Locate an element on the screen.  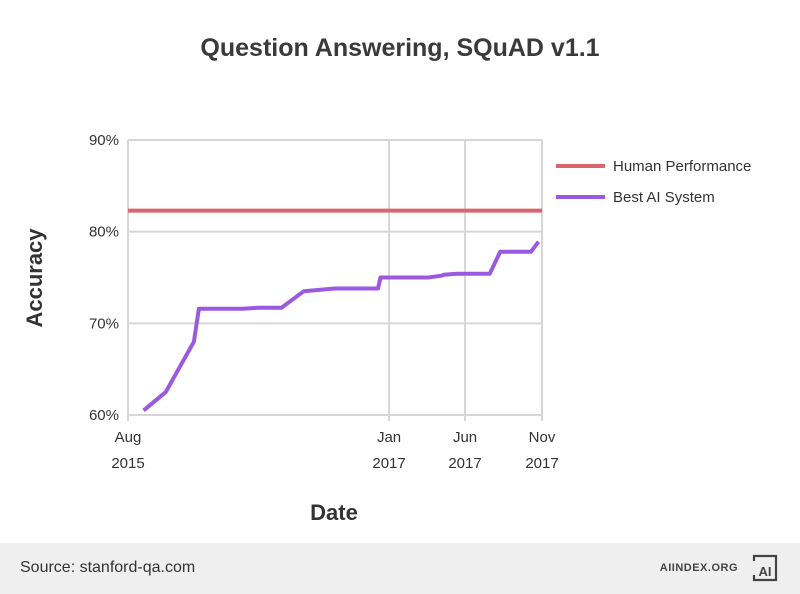
x-tick-labels: Aug 2015 Jan 2017 Jun 2017 Nov 2017 is located at coordinates (334, 450).